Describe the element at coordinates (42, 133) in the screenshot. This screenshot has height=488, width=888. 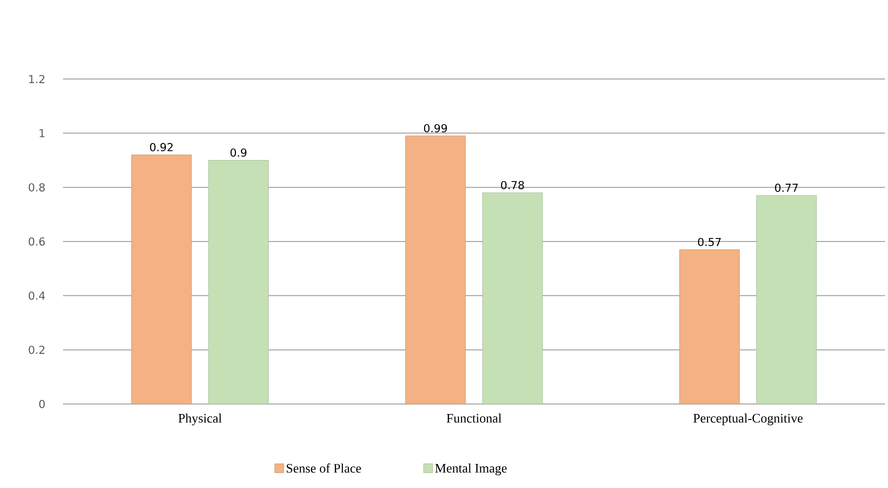
I see `y-tick-label: 1` at that location.